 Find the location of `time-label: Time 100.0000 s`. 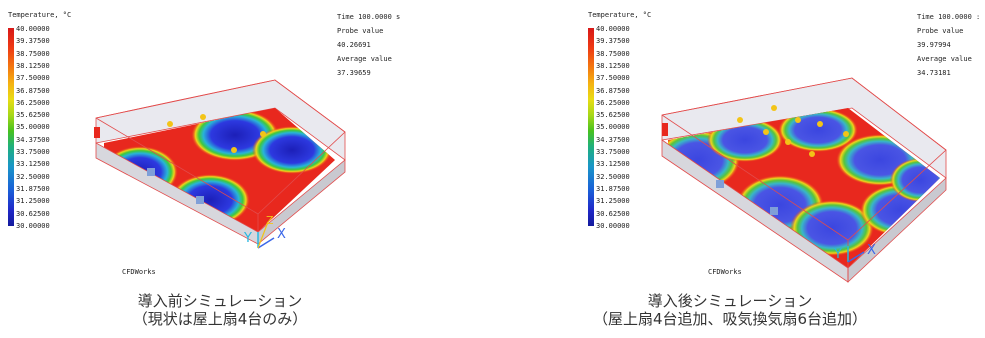

time-label: Time 100.0000 s is located at coordinates (369, 17).